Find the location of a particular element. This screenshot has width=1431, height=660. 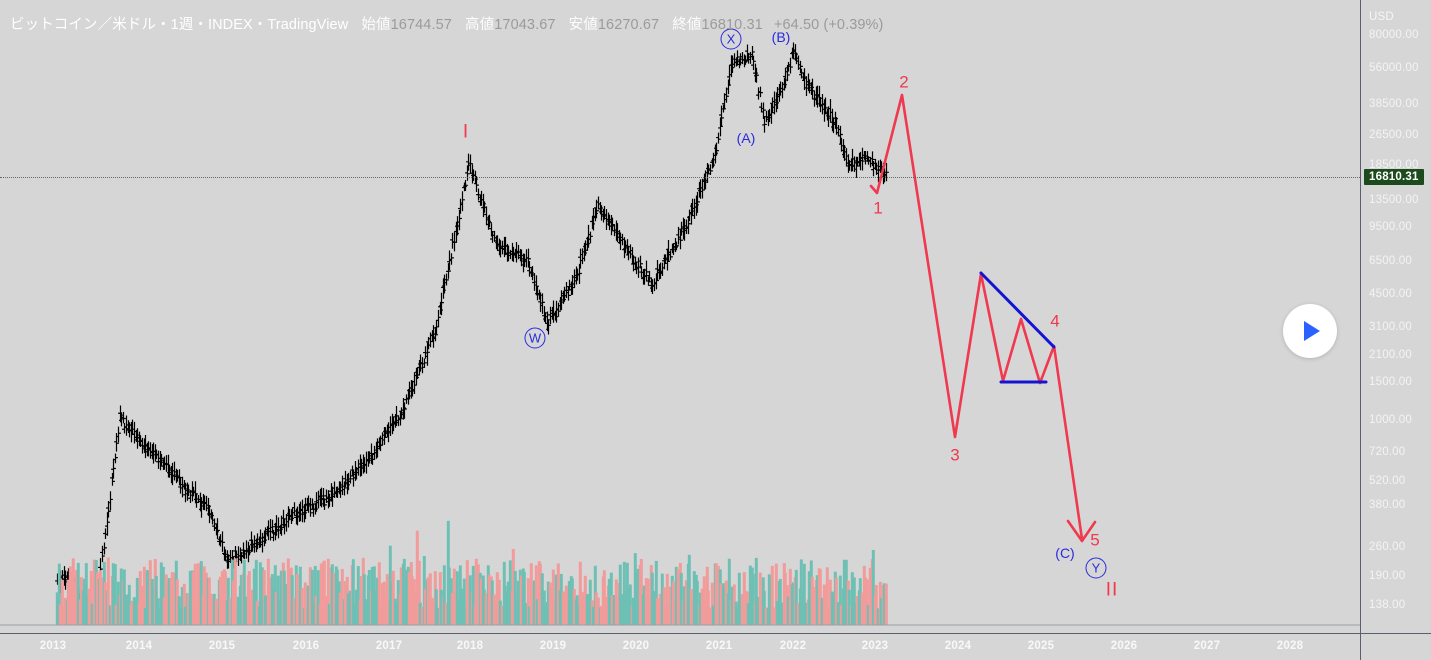

price-tick: 380.00 is located at coordinates (1387, 505).